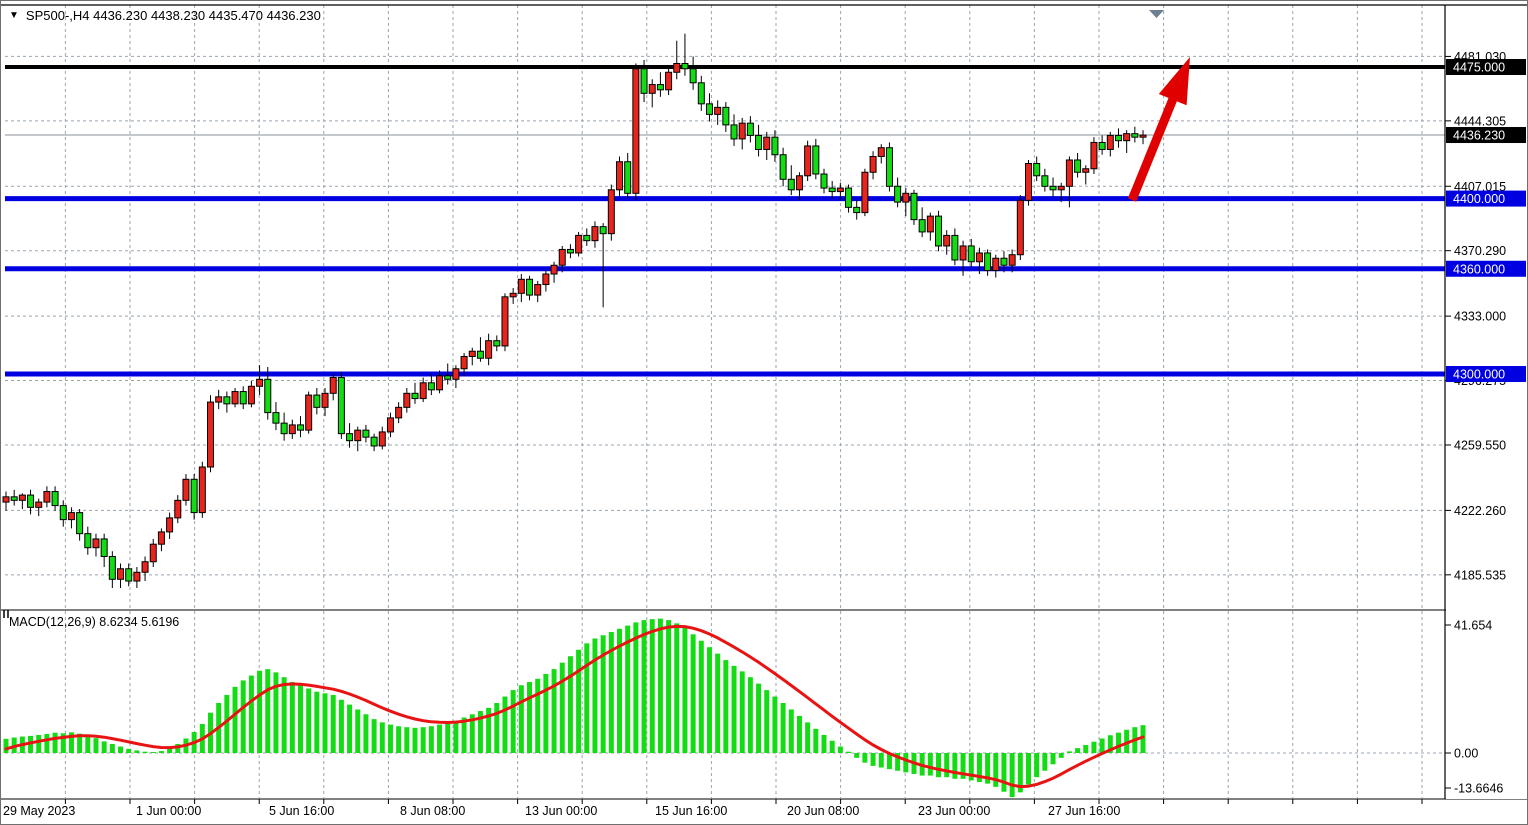 This screenshot has width=1528, height=825. I want to click on symbol-dropdown-icon: ▼, so click(14, 15).